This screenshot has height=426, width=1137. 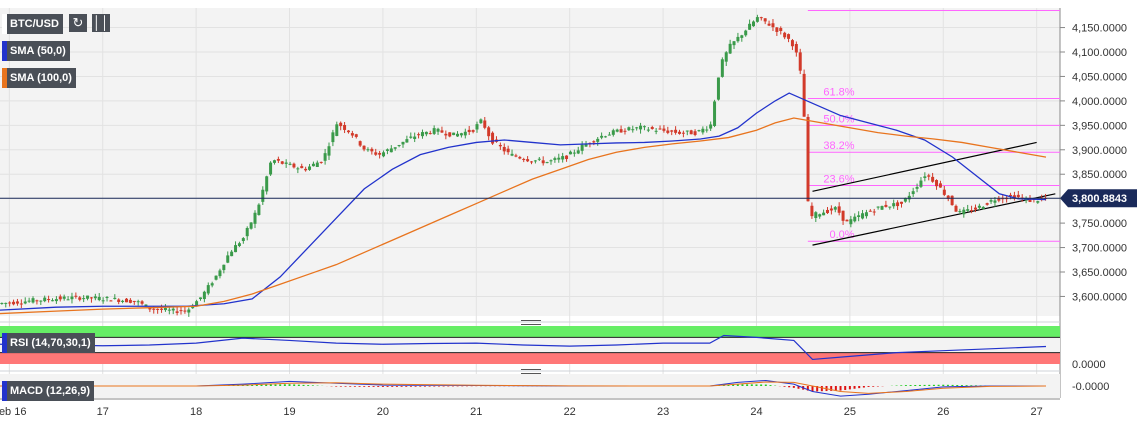 What do you see at coordinates (1099, 224) in the screenshot?
I see `y-tick-label: 3,750.0000` at bounding box center [1099, 224].